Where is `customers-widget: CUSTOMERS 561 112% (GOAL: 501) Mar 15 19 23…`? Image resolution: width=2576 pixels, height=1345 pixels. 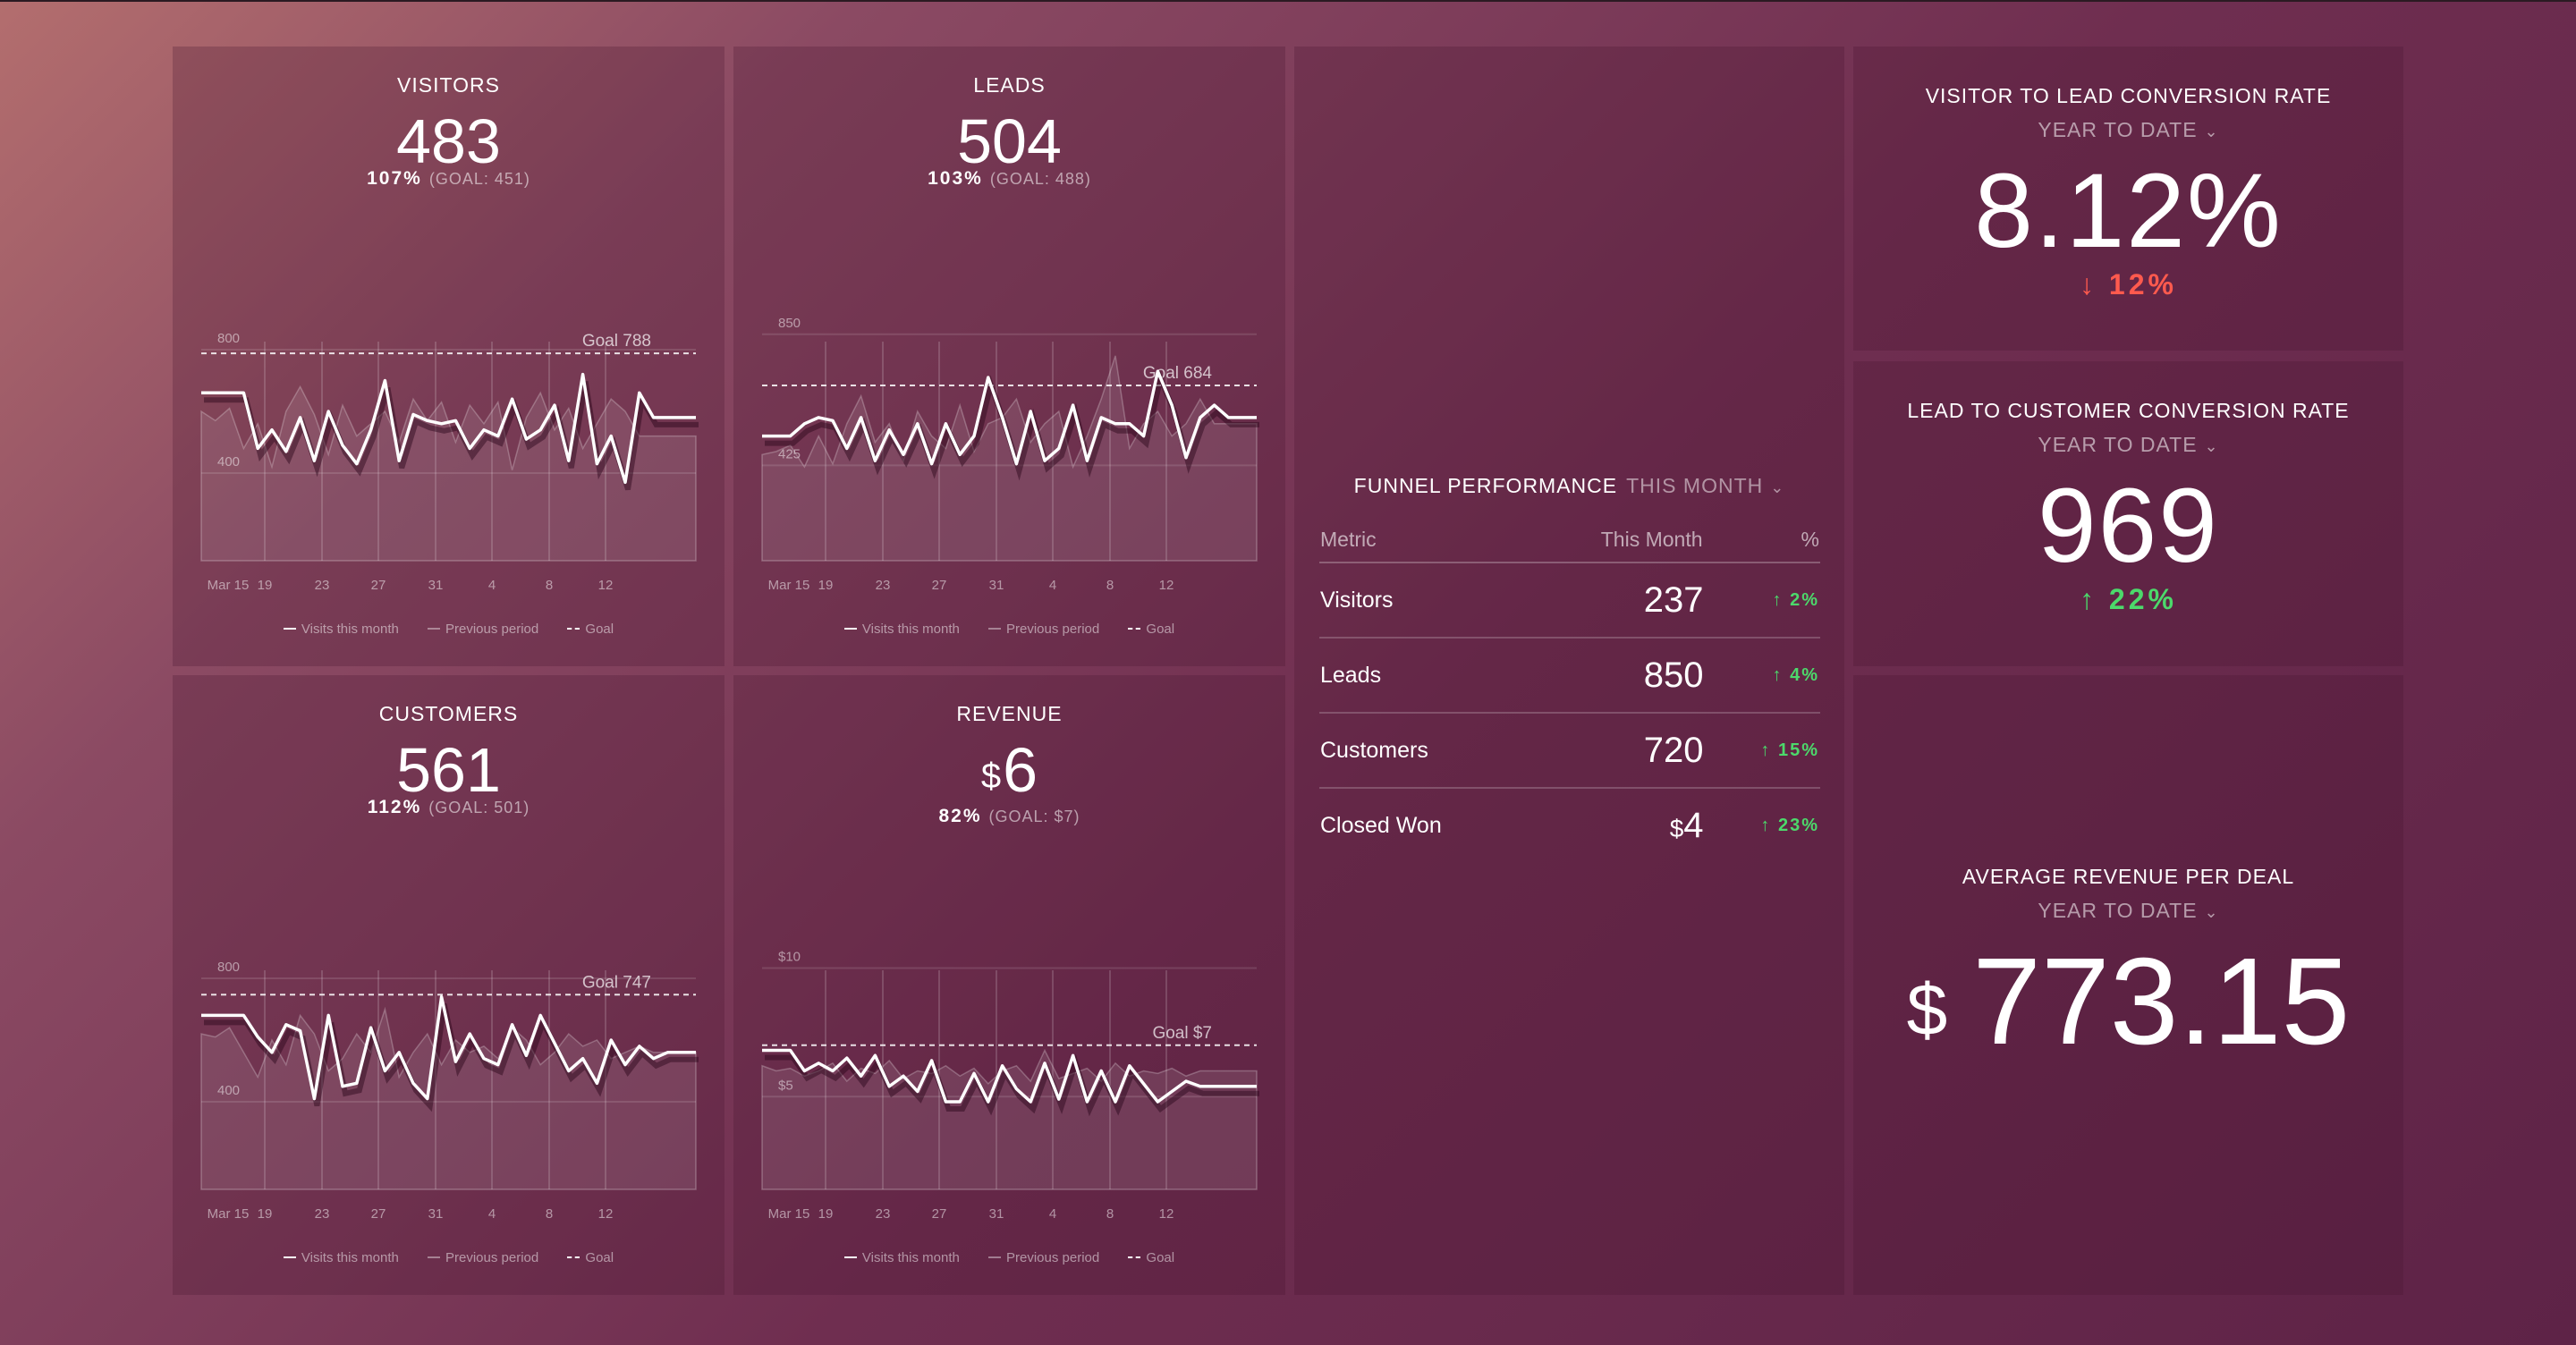
customers-widget: CUSTOMERS 561 112% (GOAL: 501) Mar 15 19 23… is located at coordinates (448, 985).